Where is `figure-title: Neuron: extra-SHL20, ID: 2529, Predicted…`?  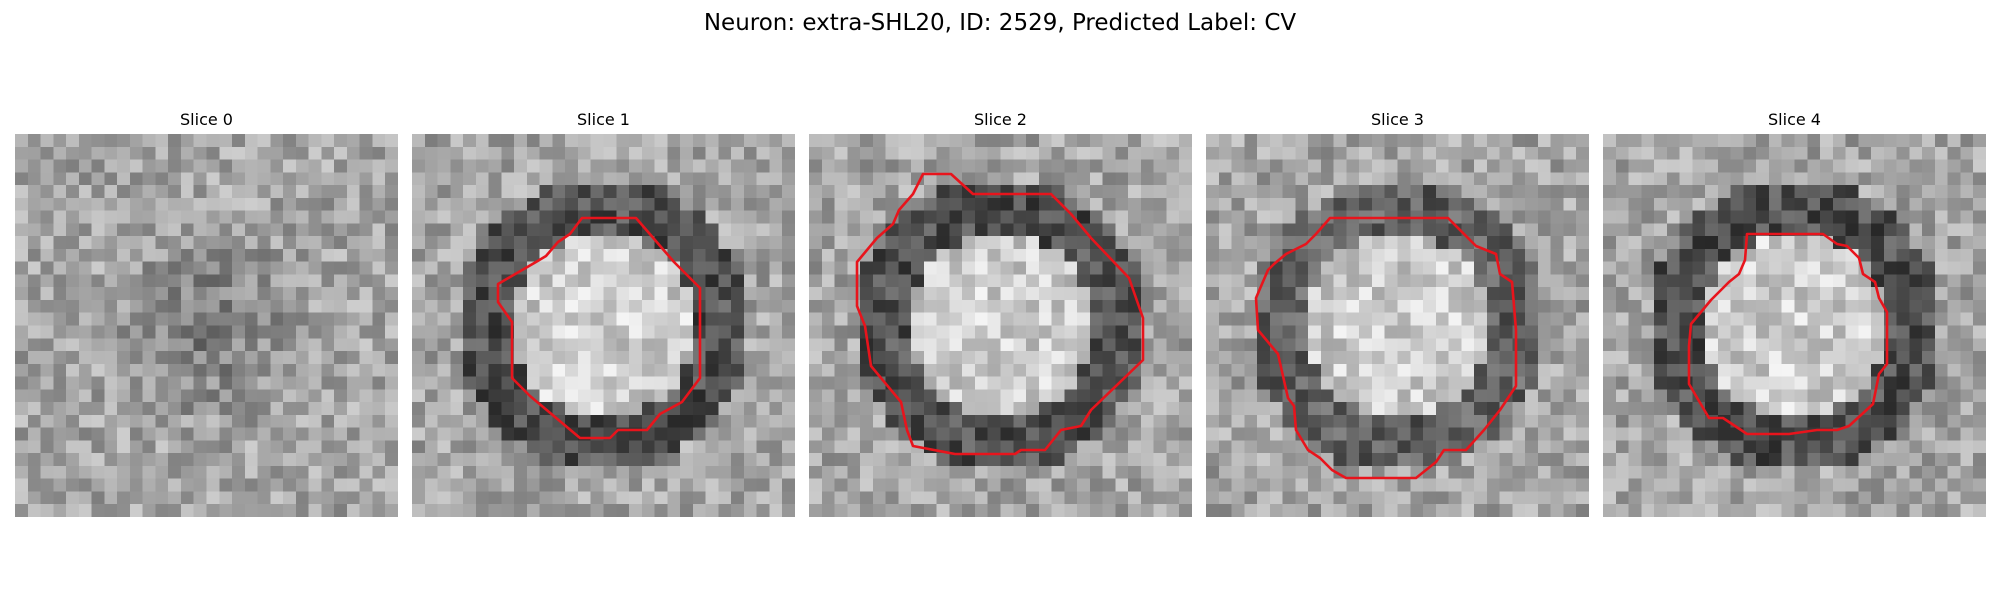
figure-title: Neuron: extra-SHL20, ID: 2529, Predicted… is located at coordinates (1000, 23).